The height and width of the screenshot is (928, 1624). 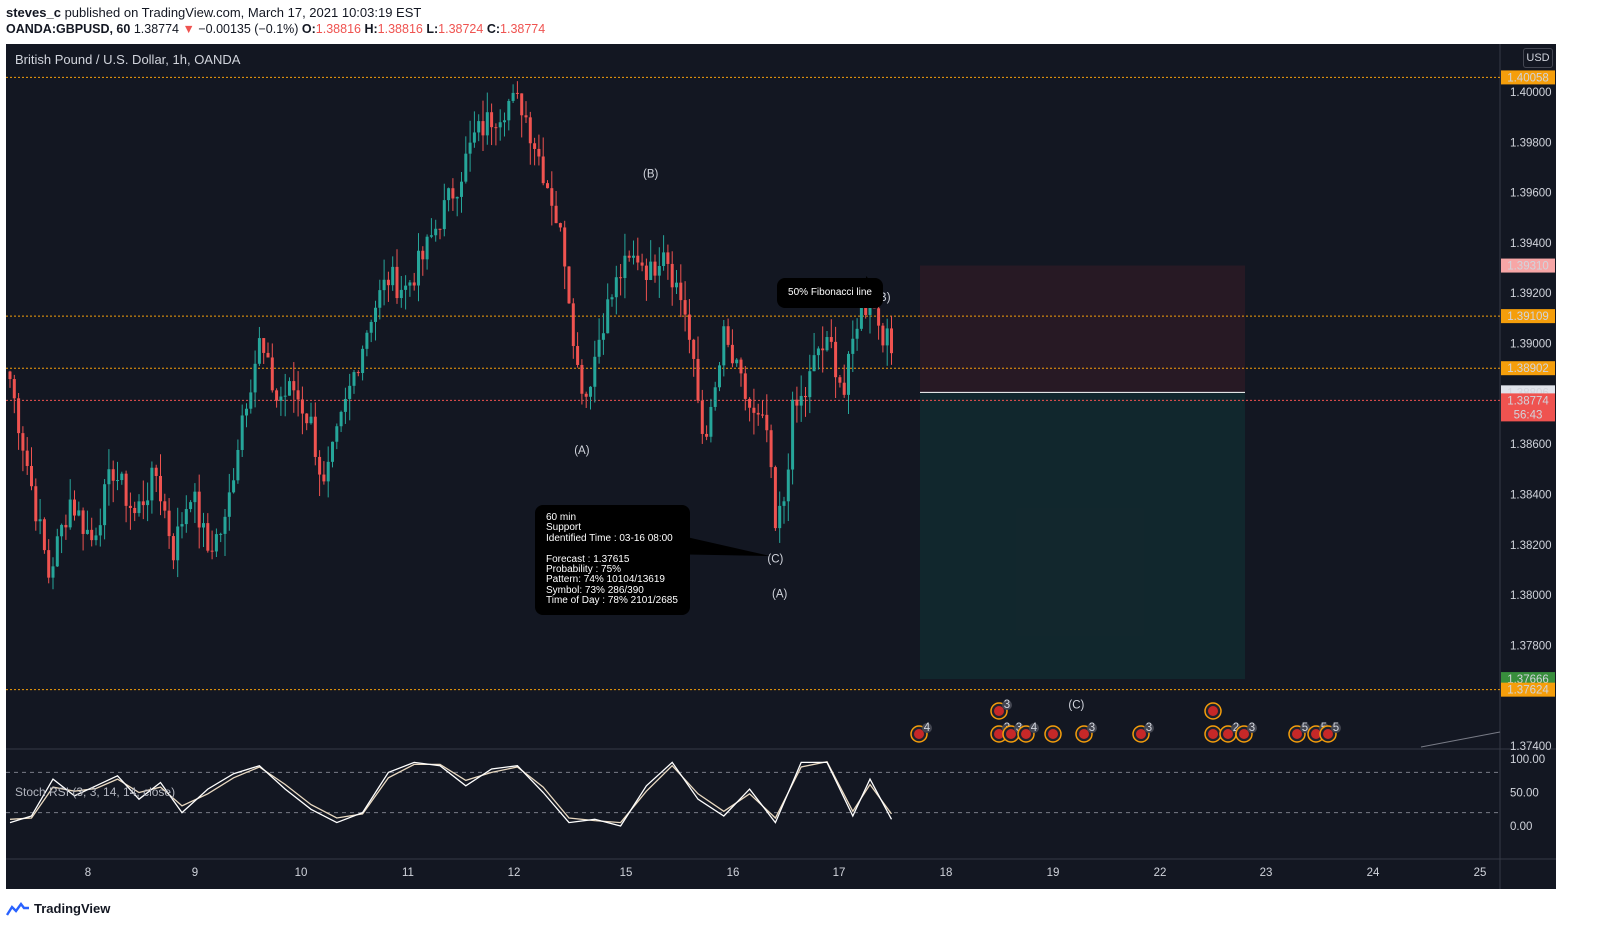 I want to click on time-tick-label: 18, so click(x=946, y=873).